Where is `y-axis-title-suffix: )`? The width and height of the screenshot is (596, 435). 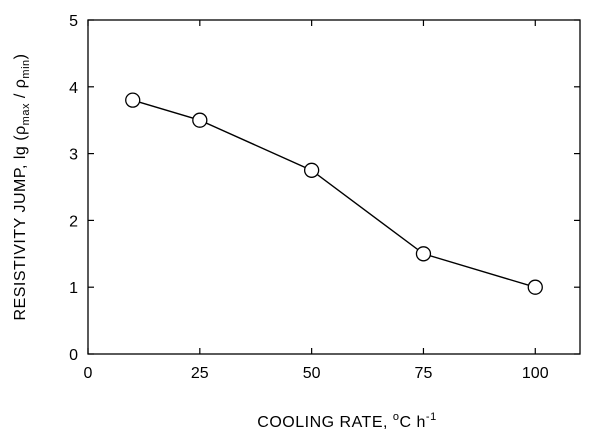
y-axis-title-suffix: ) is located at coordinates (20, 57).